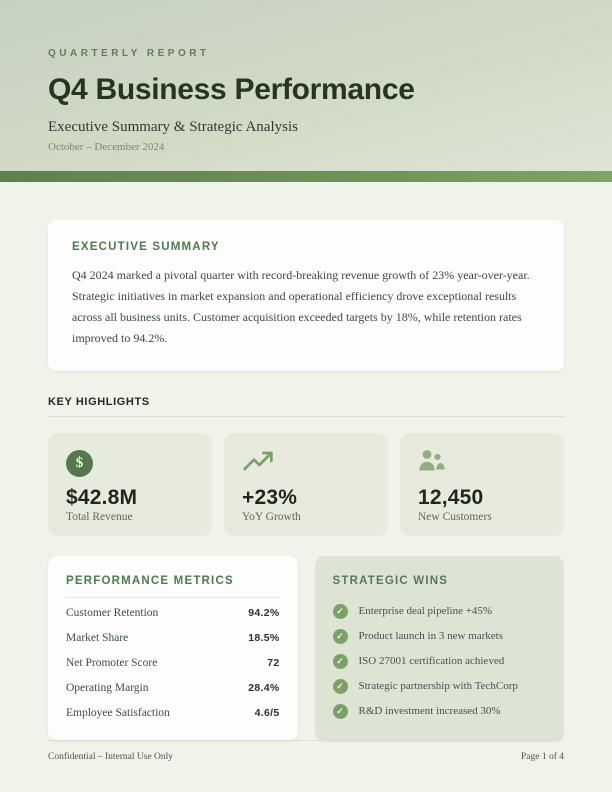 The width and height of the screenshot is (612, 792). What do you see at coordinates (173, 662) in the screenshot?
I see `metric-row: Net Promoter Score 72` at bounding box center [173, 662].